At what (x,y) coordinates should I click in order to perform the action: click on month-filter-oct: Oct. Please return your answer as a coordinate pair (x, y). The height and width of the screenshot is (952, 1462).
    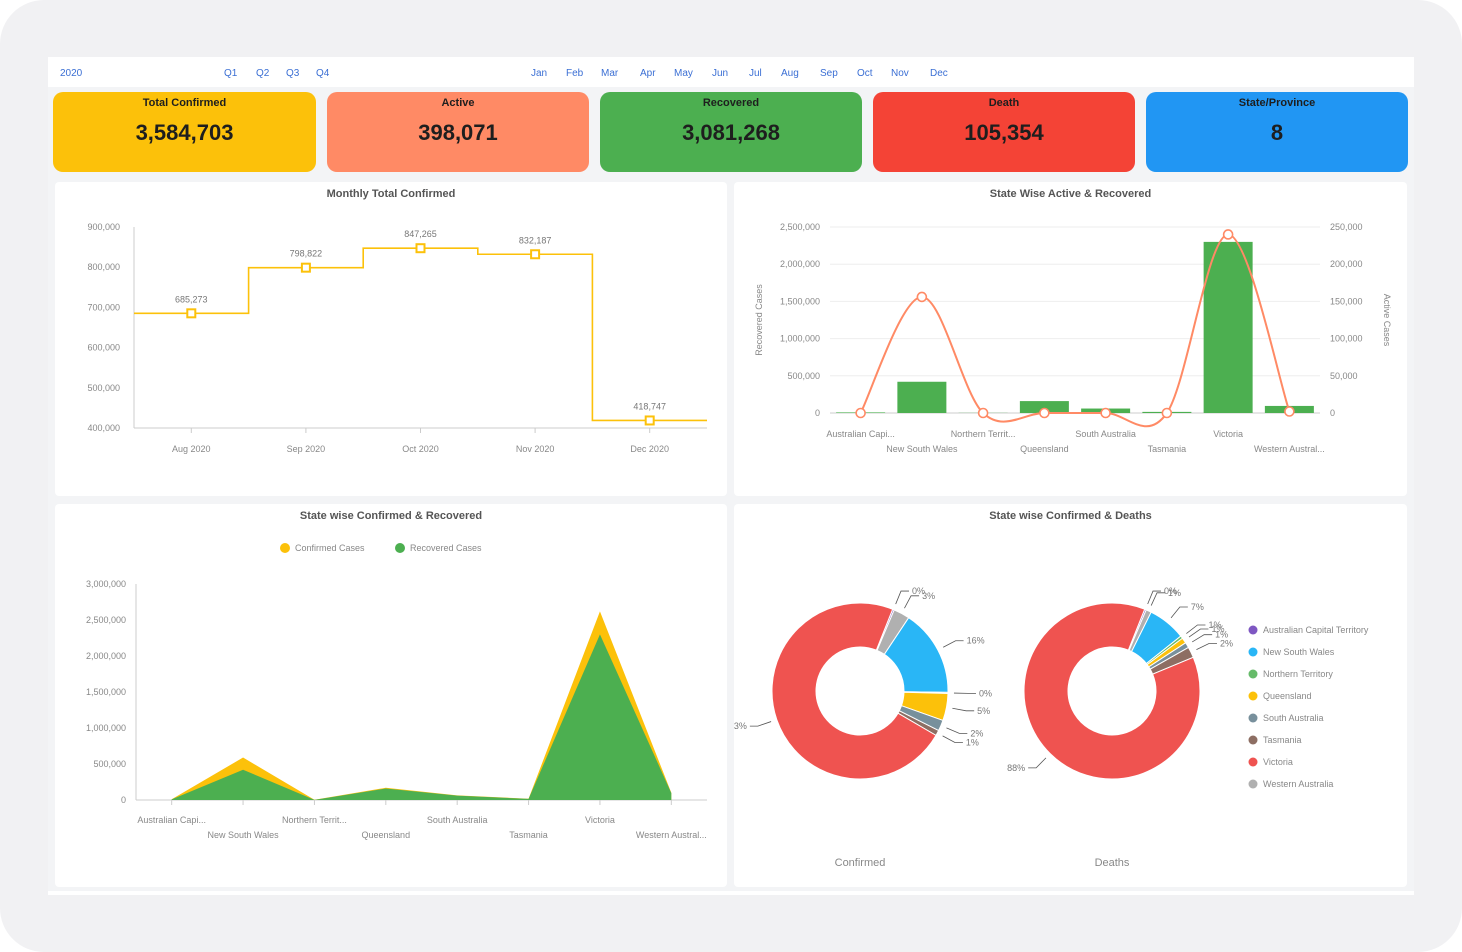
    Looking at the image, I should click on (865, 73).